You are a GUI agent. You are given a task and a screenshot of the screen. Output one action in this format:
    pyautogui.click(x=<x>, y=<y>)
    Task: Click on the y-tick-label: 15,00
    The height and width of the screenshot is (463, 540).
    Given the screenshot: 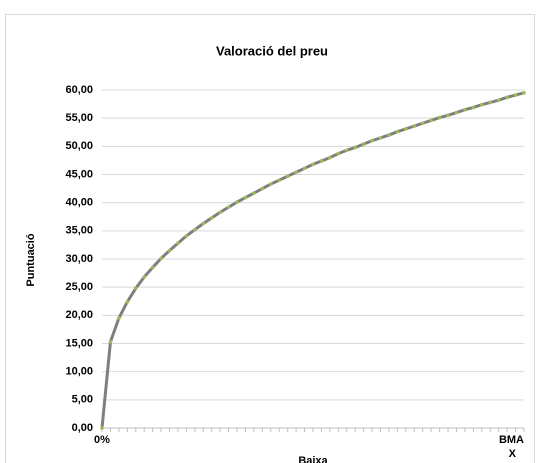 What is the action you would take?
    pyautogui.click(x=79, y=343)
    